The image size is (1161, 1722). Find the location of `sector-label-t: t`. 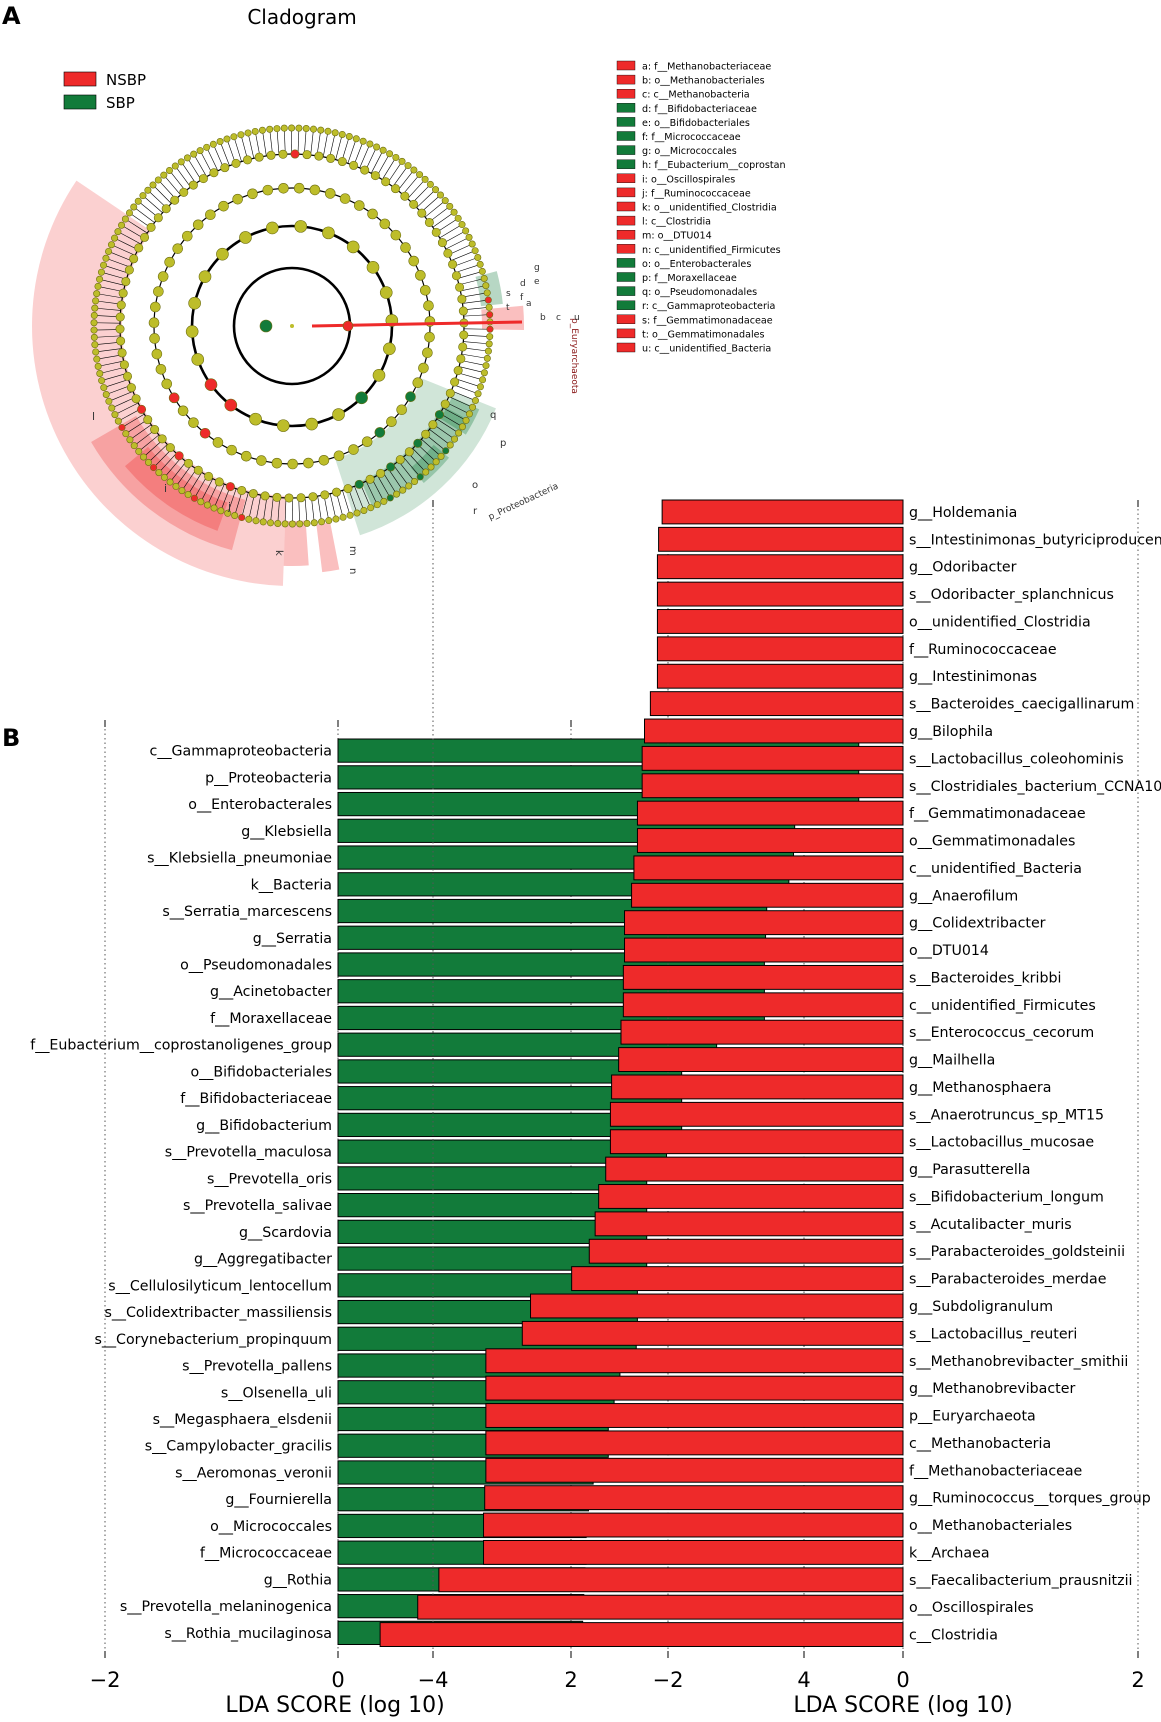

sector-label-t: t is located at coordinates (508, 308).